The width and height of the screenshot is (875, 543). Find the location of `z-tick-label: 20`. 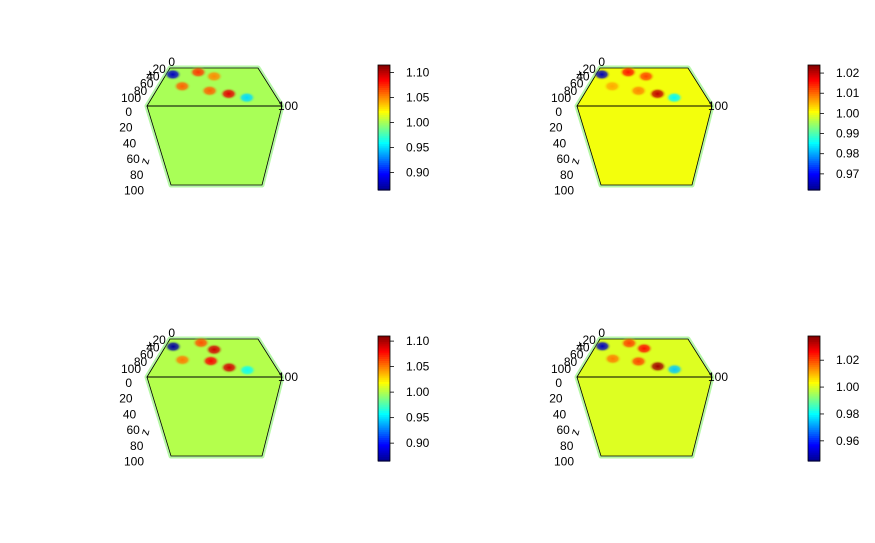

z-tick-label: 20 is located at coordinates (126, 128).